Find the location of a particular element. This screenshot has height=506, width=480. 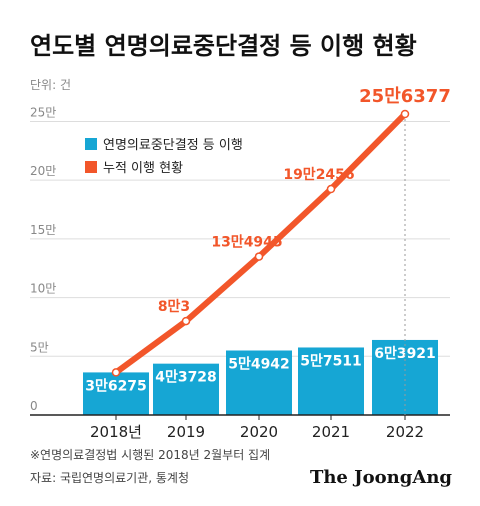

bar-labels: 3만6275 4만3728 5만4942 5만7511 6만3921 is located at coordinates (260, 370).